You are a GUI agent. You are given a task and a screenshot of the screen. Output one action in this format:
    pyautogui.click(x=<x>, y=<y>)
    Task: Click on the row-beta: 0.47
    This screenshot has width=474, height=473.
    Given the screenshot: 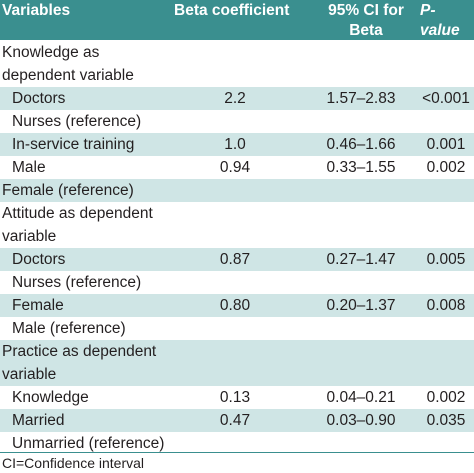 What is the action you would take?
    pyautogui.click(x=235, y=420)
    